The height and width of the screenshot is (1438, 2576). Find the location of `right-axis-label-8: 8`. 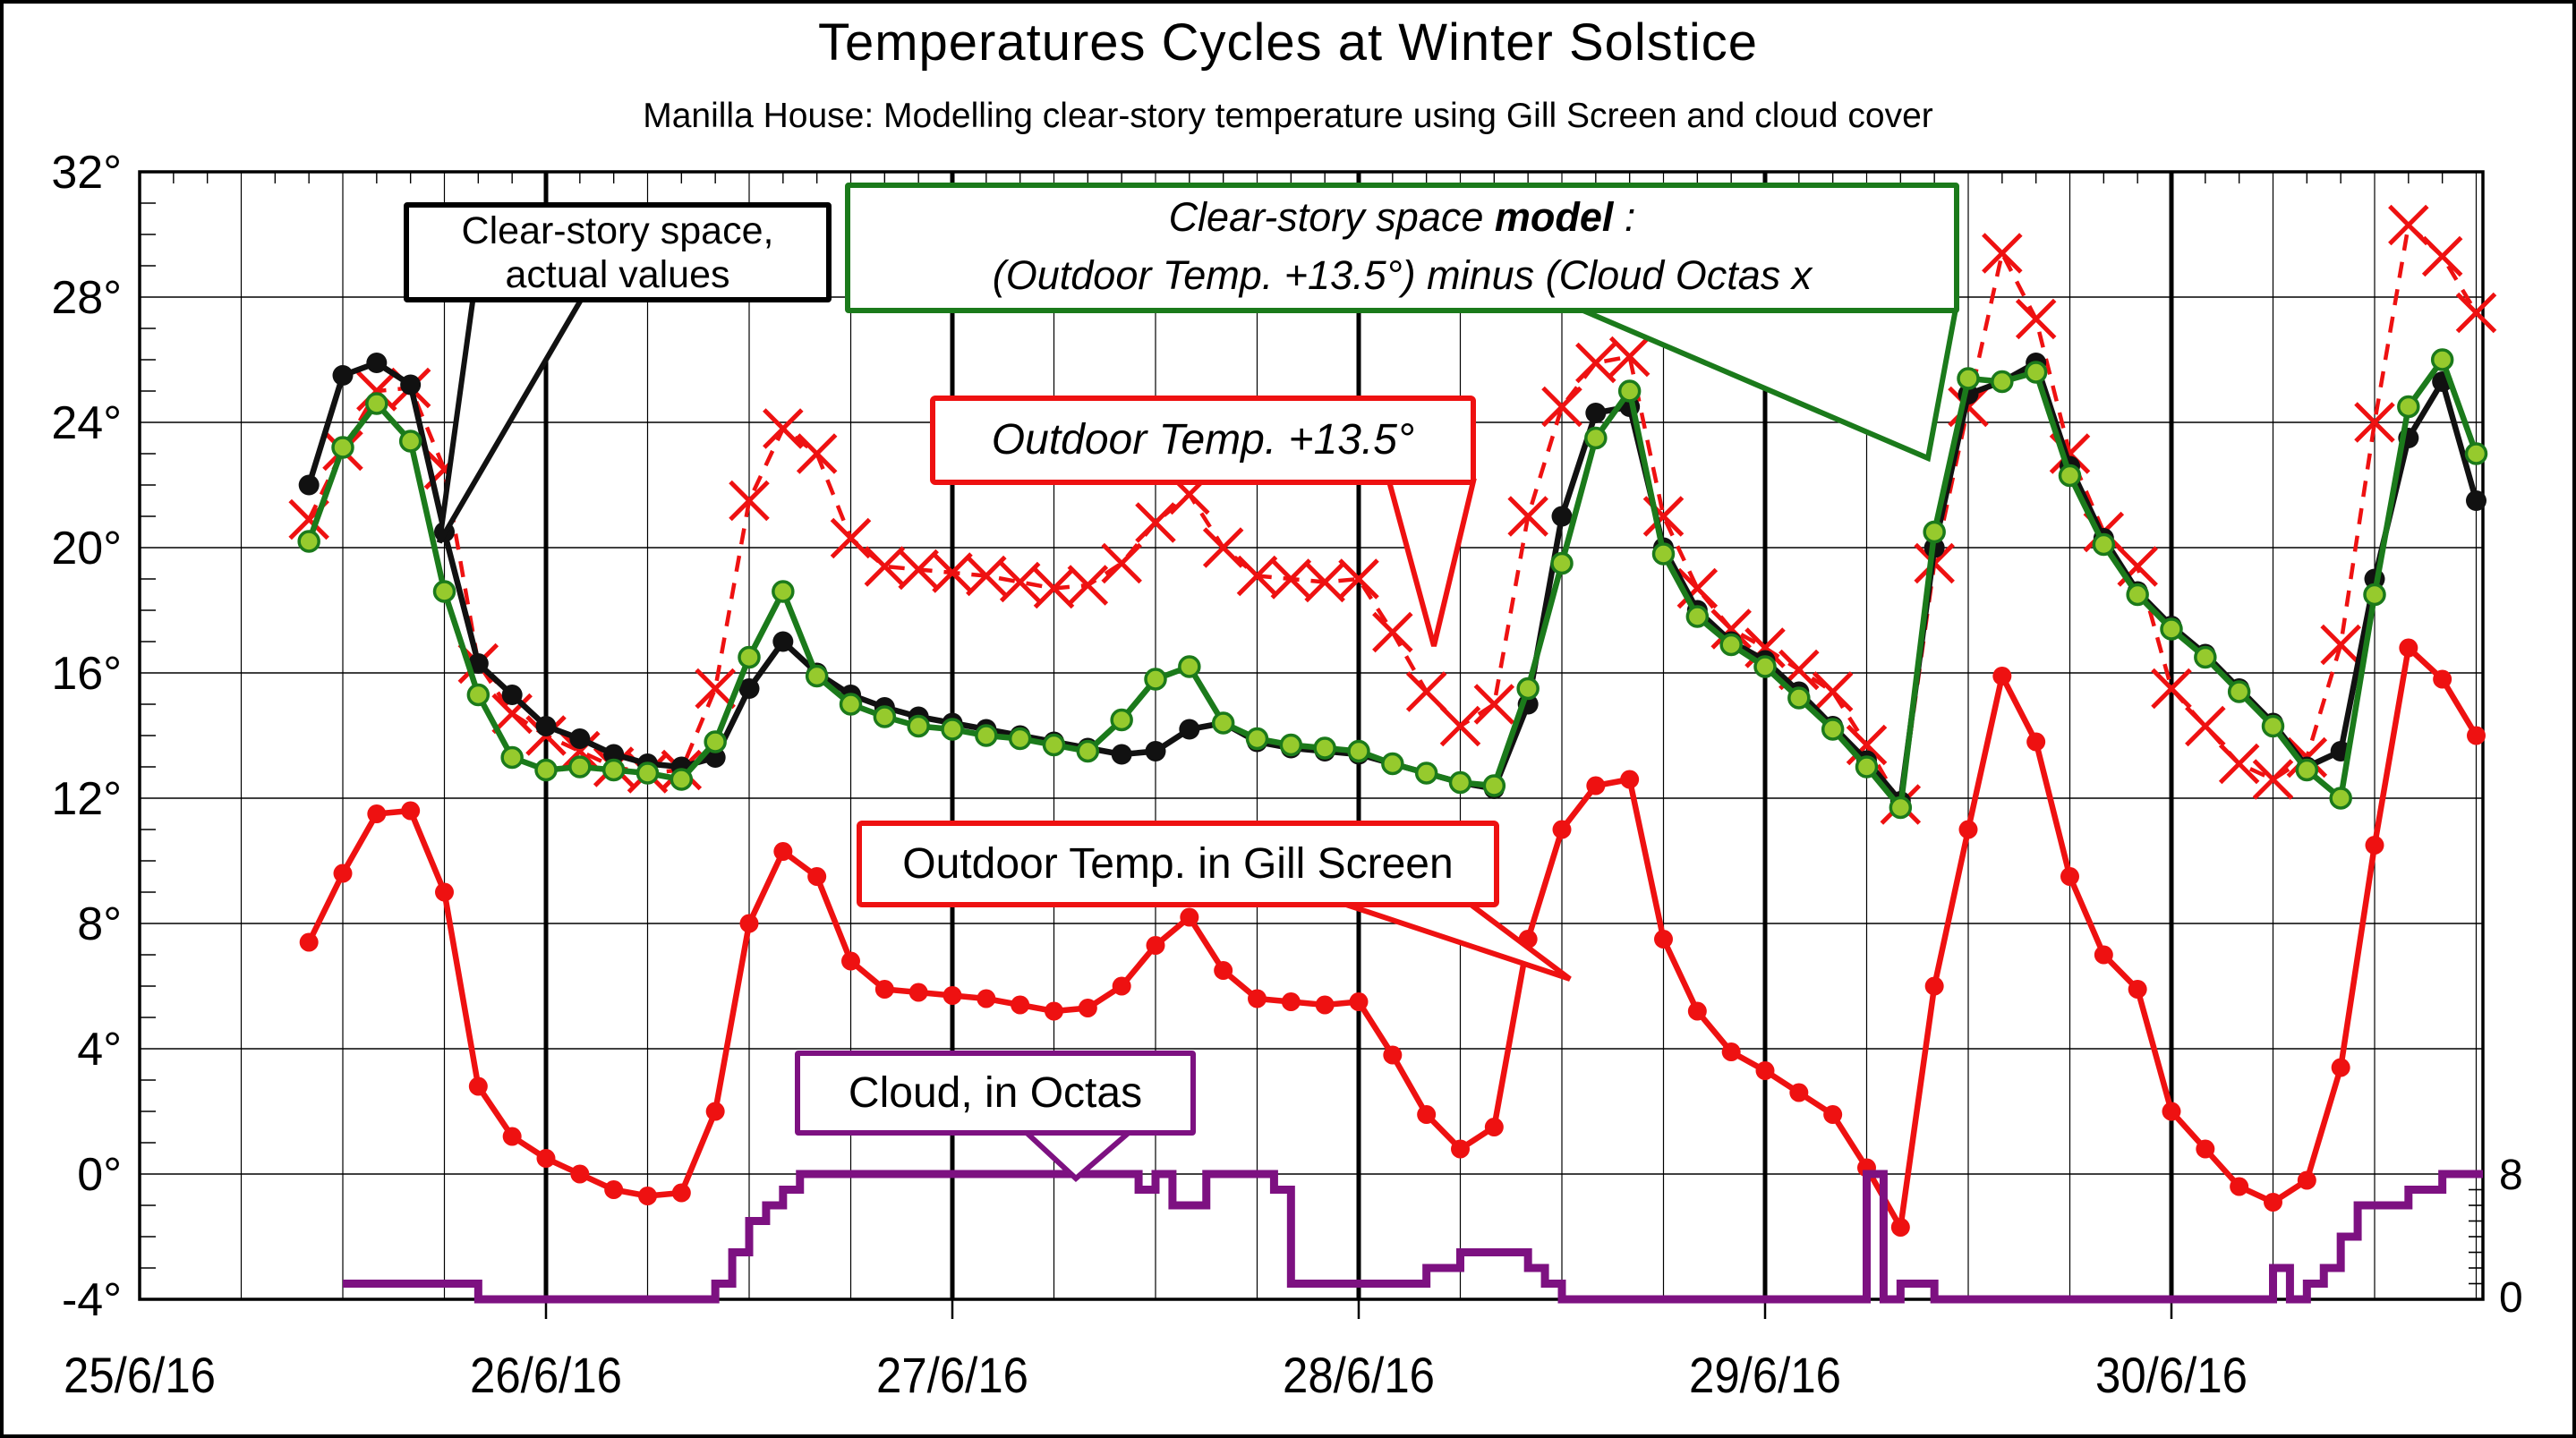

right-axis-label-8: 8 is located at coordinates (2511, 1175).